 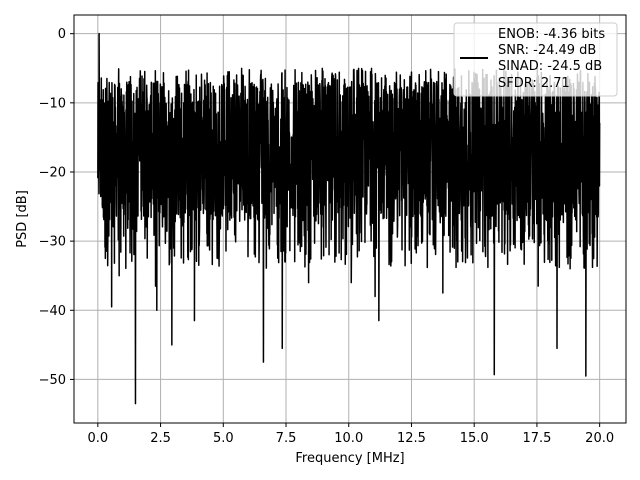 What do you see at coordinates (534, 83) in the screenshot?
I see `legend-sfdr: SFDR: 2.71` at bounding box center [534, 83].